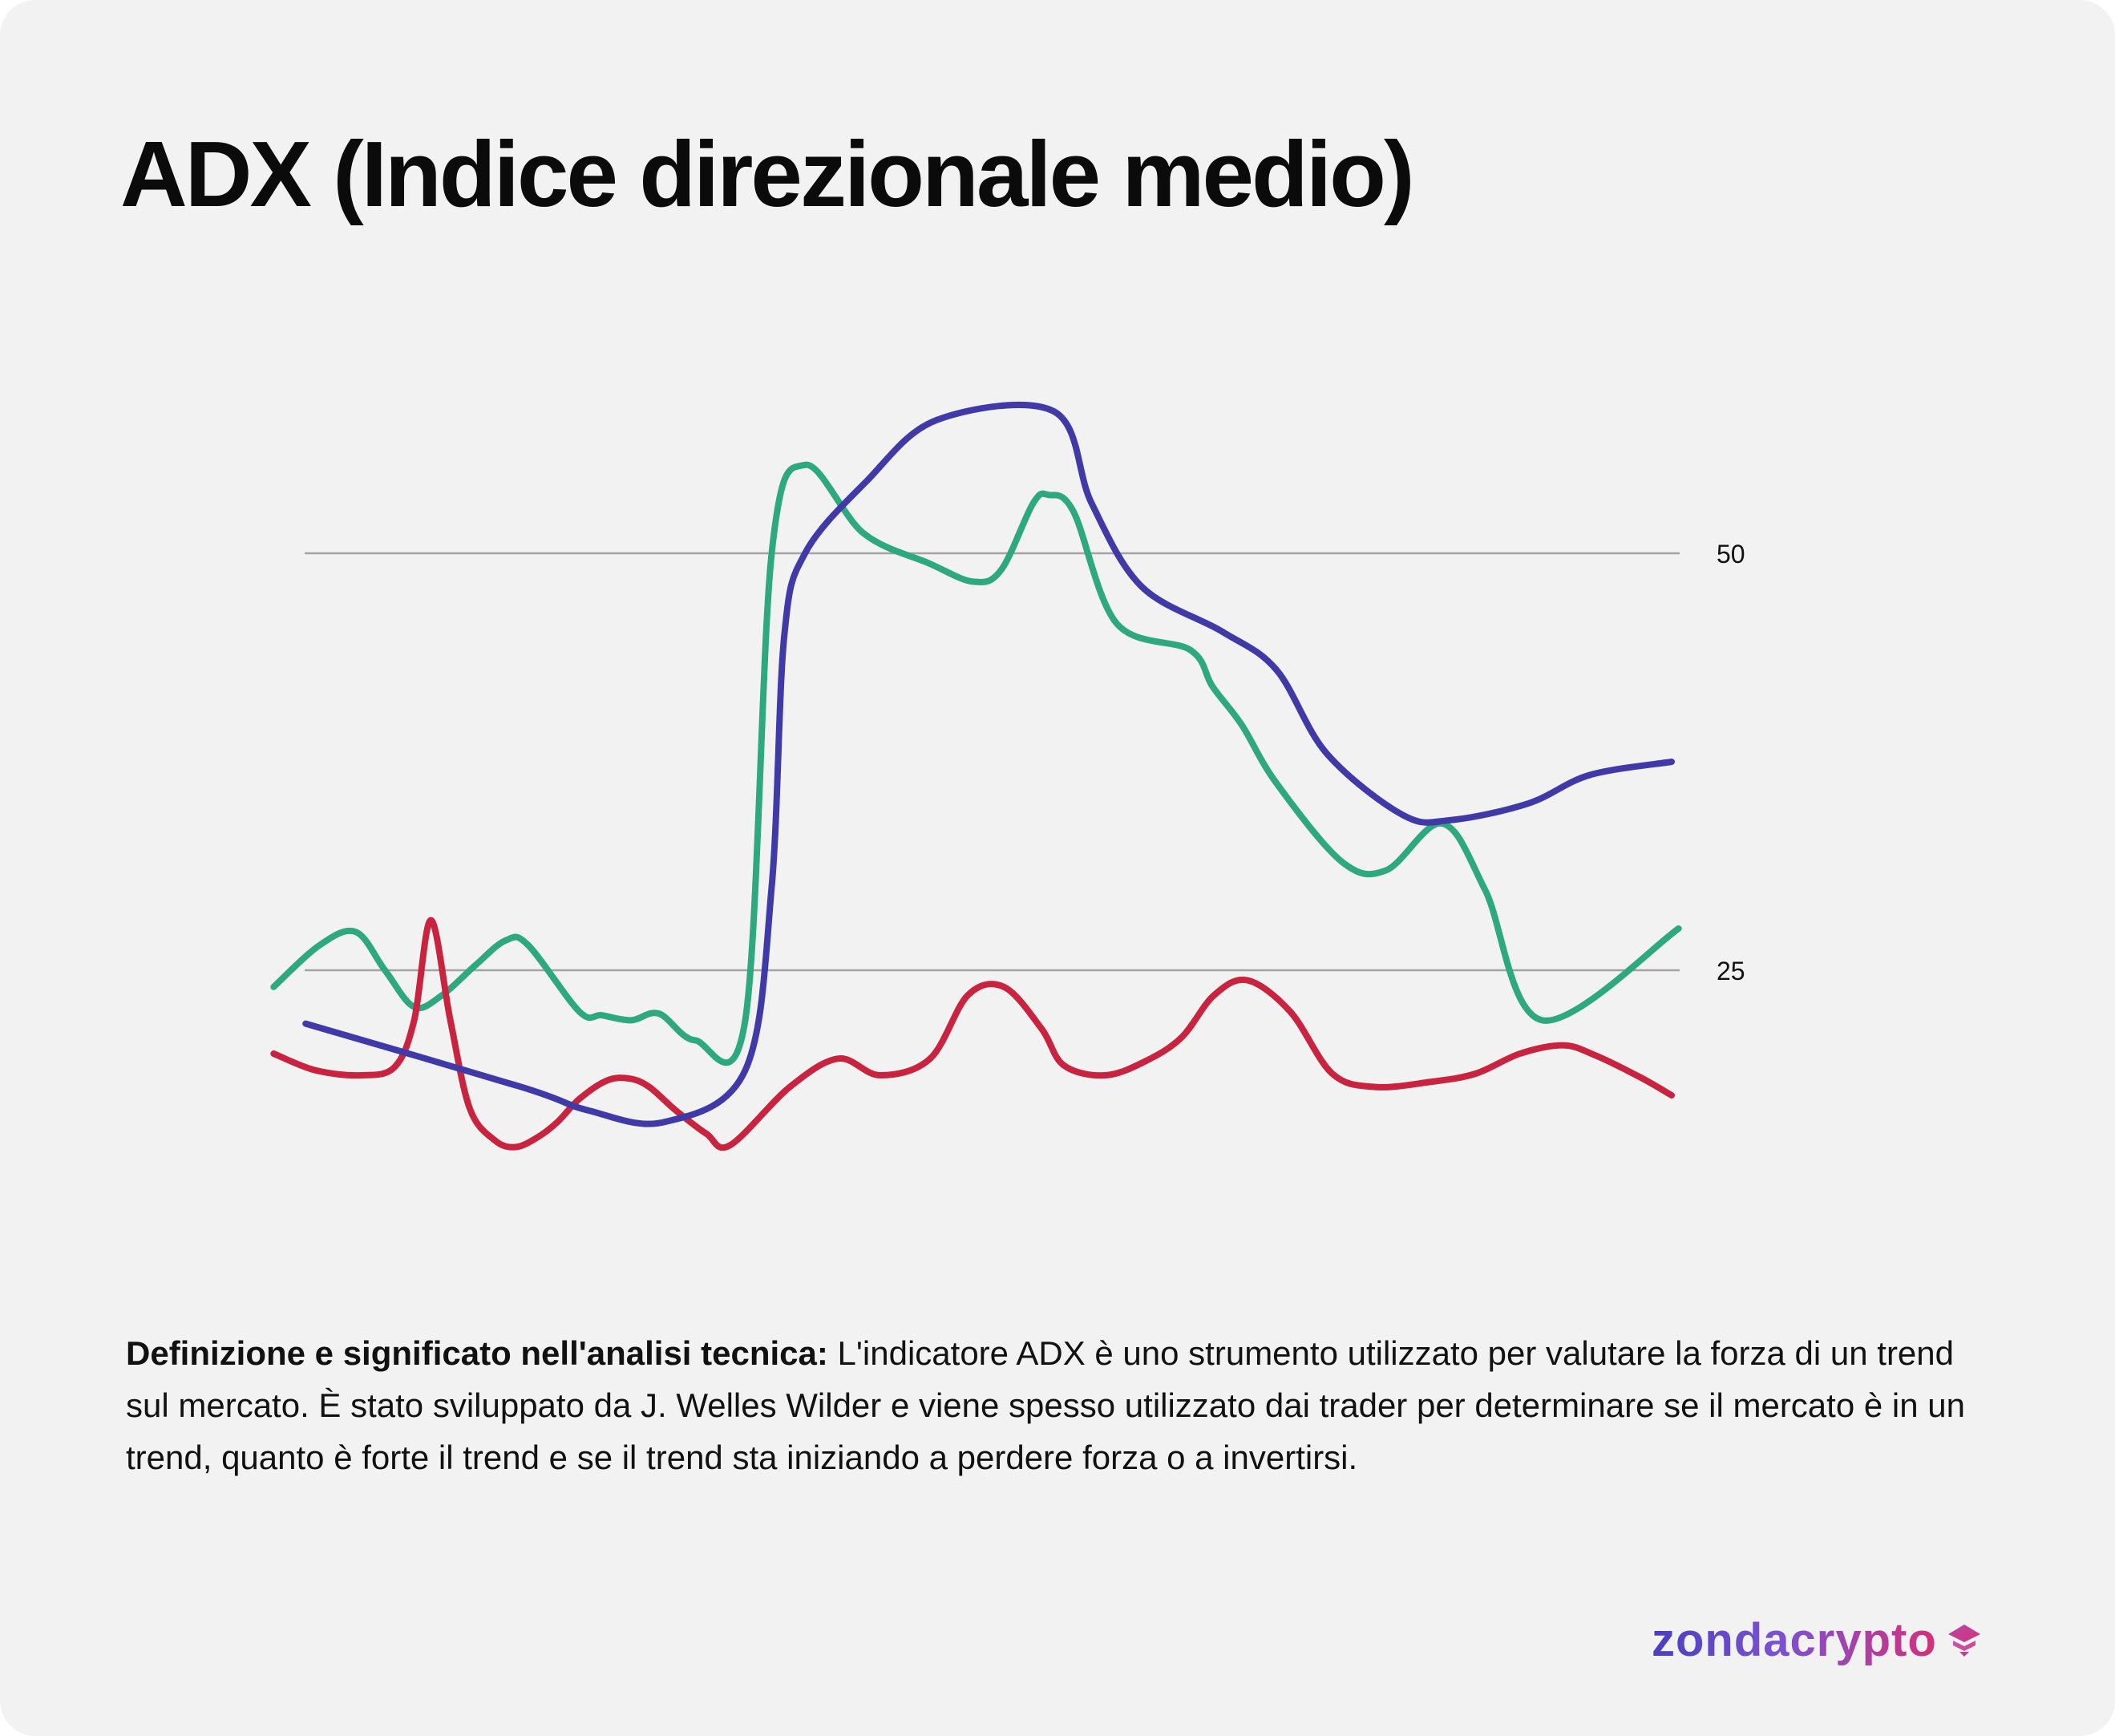  Describe the element at coordinates (1963, 1640) in the screenshot. I see `zonda-diamond-icon` at that location.